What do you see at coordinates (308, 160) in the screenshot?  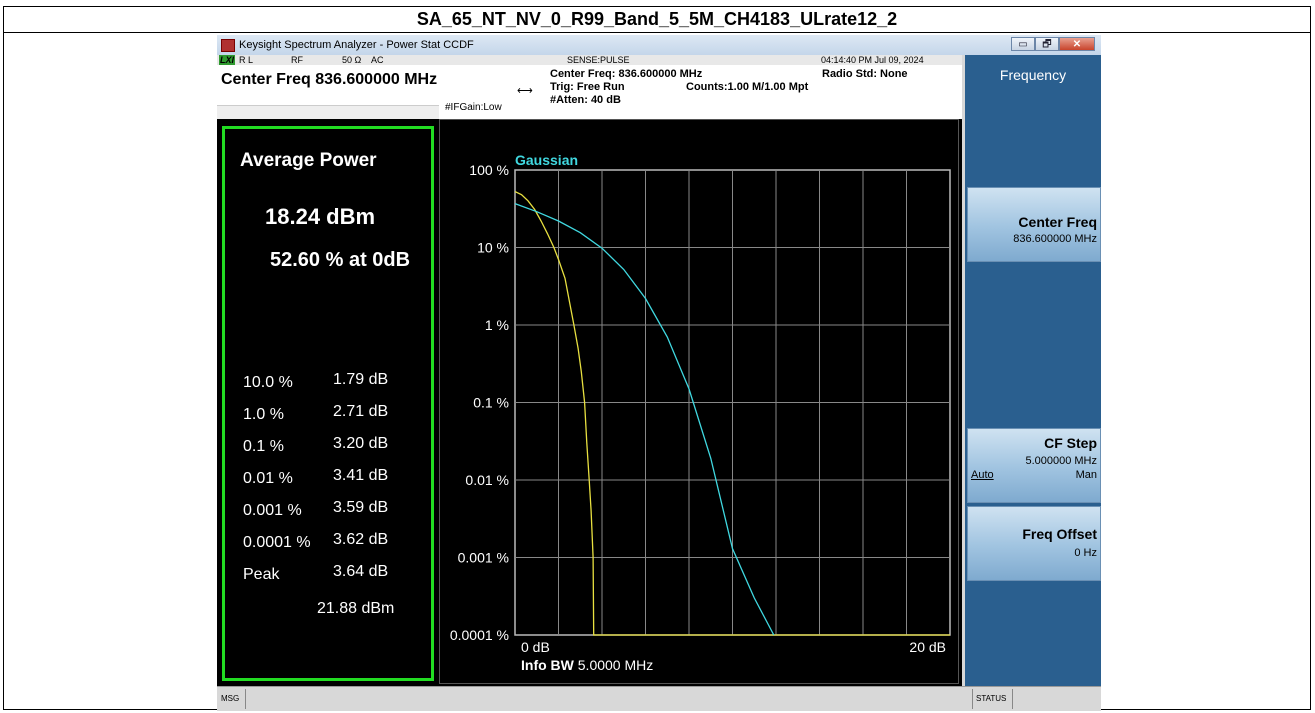 I see `average-power-label: Average Power` at bounding box center [308, 160].